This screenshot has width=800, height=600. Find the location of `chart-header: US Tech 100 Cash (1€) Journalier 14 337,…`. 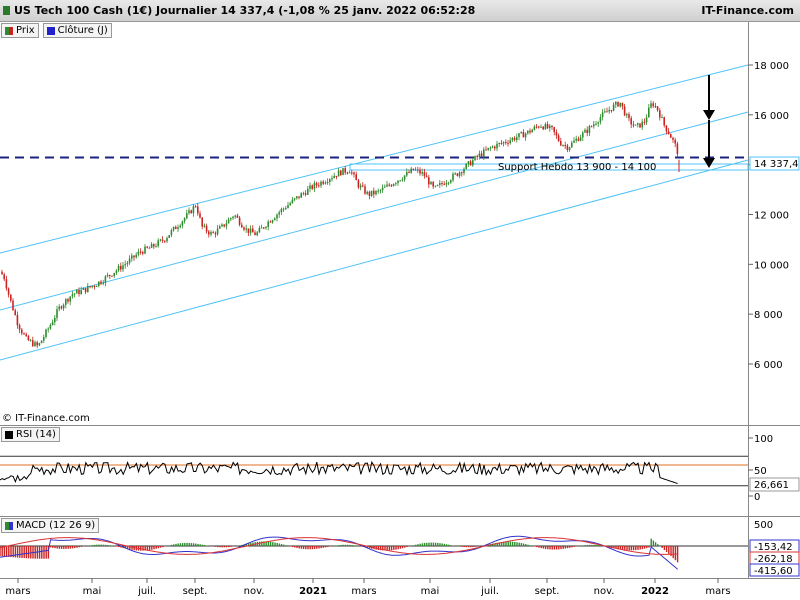

chart-header: US Tech 100 Cash (1€) Journalier 14 337,… is located at coordinates (400, 11).